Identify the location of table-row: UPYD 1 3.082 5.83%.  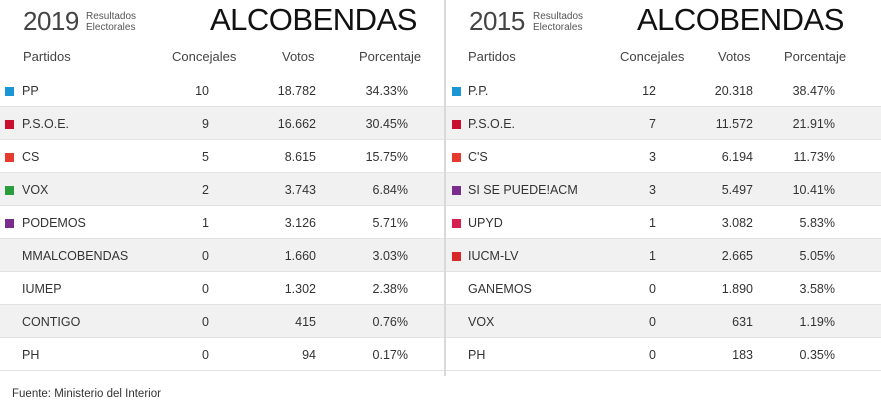
(663, 222).